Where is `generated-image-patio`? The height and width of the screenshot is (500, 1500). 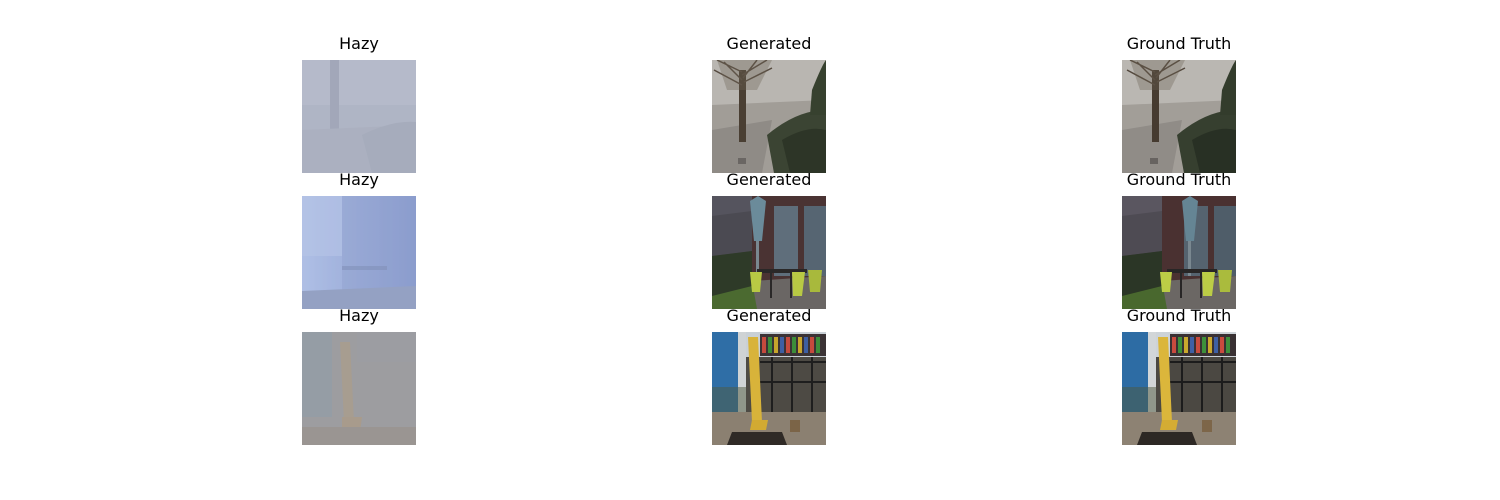
generated-image-patio is located at coordinates (769, 252).